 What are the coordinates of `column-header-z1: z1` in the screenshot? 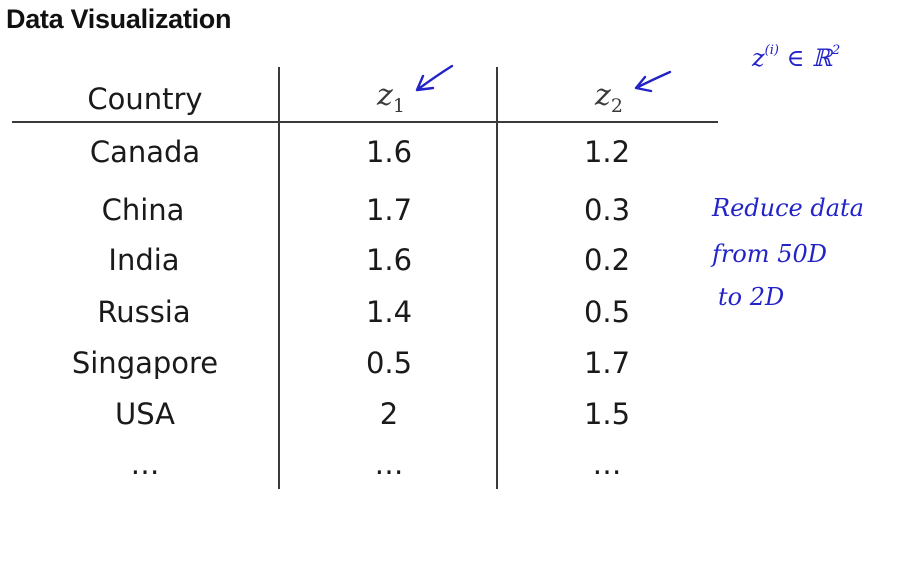 It's located at (391, 97).